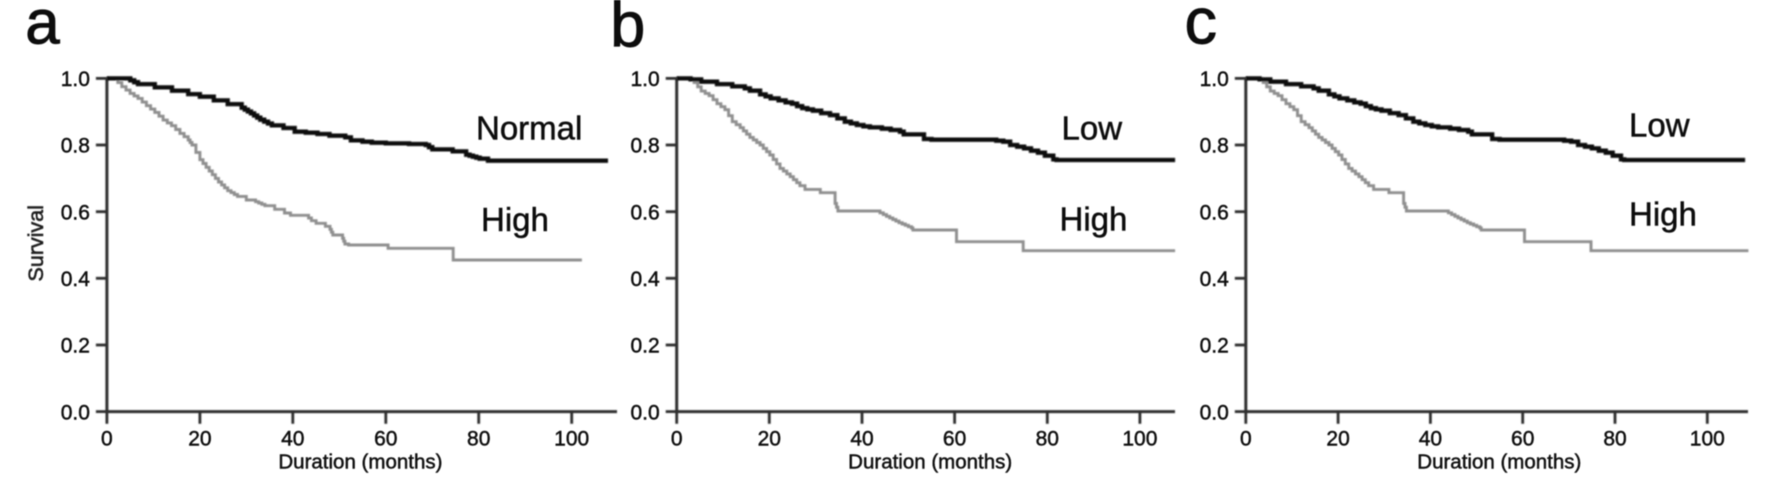 The image size is (1772, 485). I want to click on svg-text: b, so click(627, 30).